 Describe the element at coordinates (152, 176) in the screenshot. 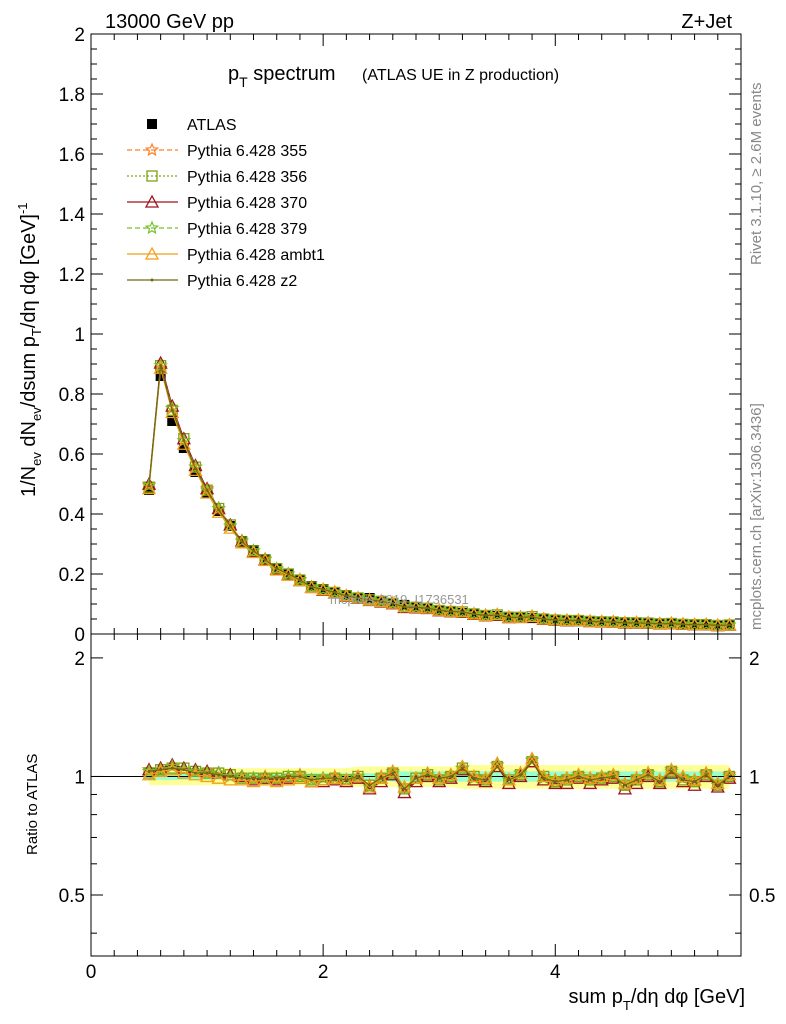

I see `legend-marker-p356` at that location.